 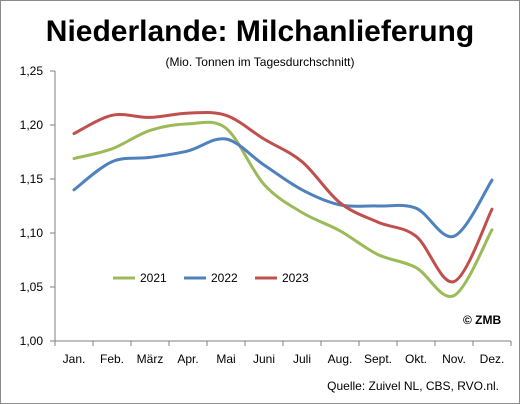 I want to click on x-tick-label: Juli, so click(x=302, y=359).